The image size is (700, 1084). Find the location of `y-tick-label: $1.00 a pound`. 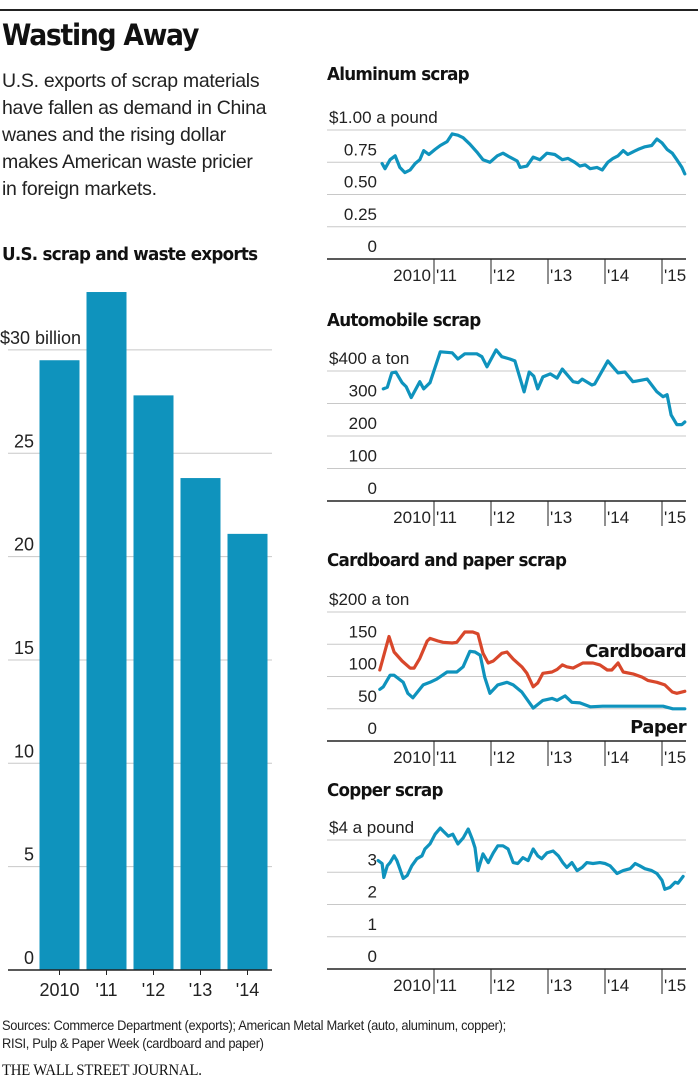

y-tick-label: $1.00 a pound is located at coordinates (383, 117).